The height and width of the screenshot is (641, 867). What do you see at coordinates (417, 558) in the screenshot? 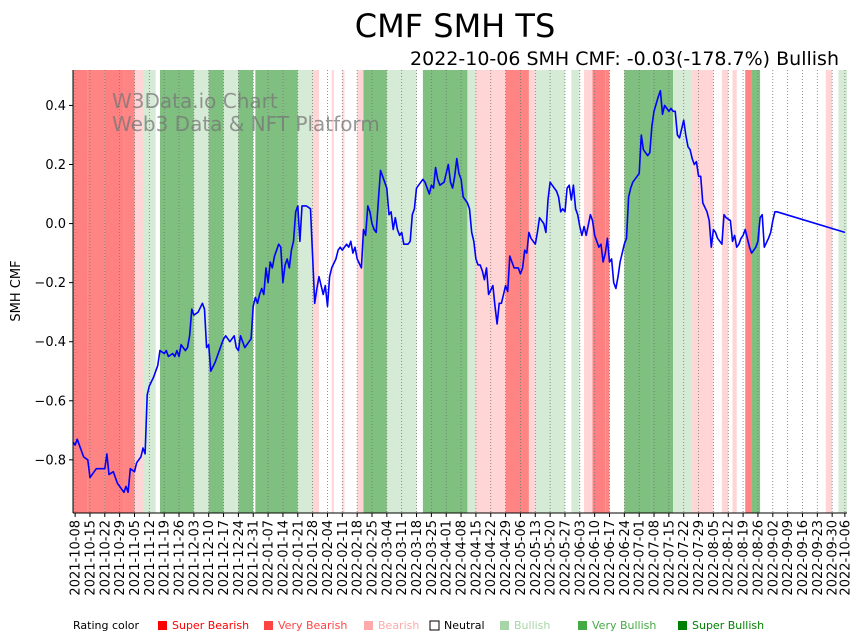
I see `x-tick-label: 2022-03-18` at bounding box center [417, 558].